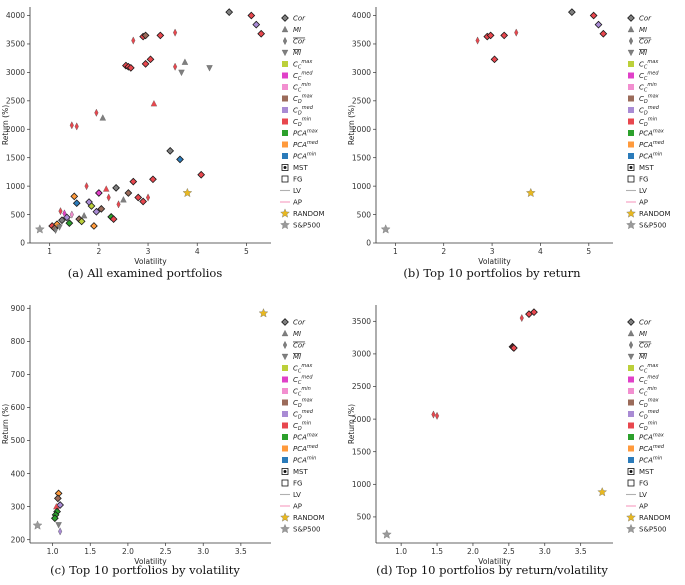  I want to click on y-tick-label: 2500, so click(15, 101).